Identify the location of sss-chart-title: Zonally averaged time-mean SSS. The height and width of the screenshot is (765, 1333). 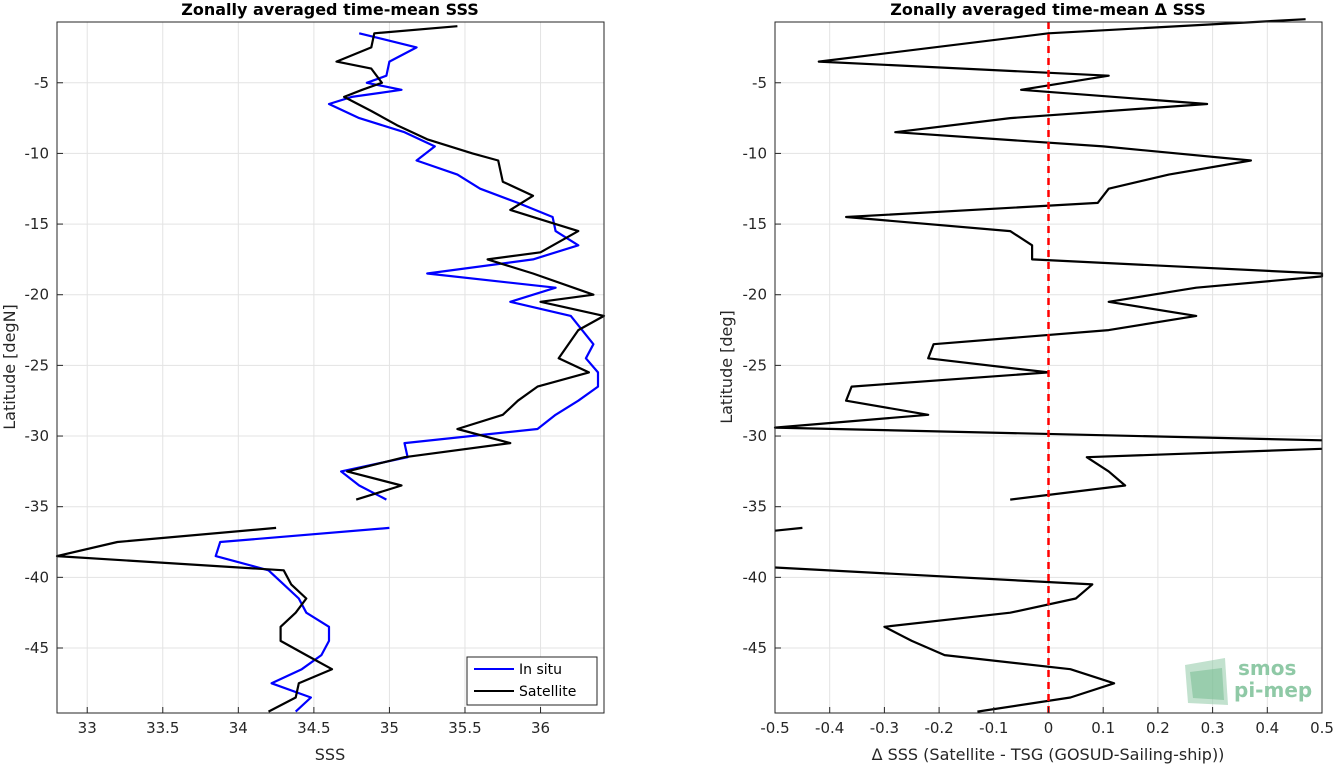
(330, 9).